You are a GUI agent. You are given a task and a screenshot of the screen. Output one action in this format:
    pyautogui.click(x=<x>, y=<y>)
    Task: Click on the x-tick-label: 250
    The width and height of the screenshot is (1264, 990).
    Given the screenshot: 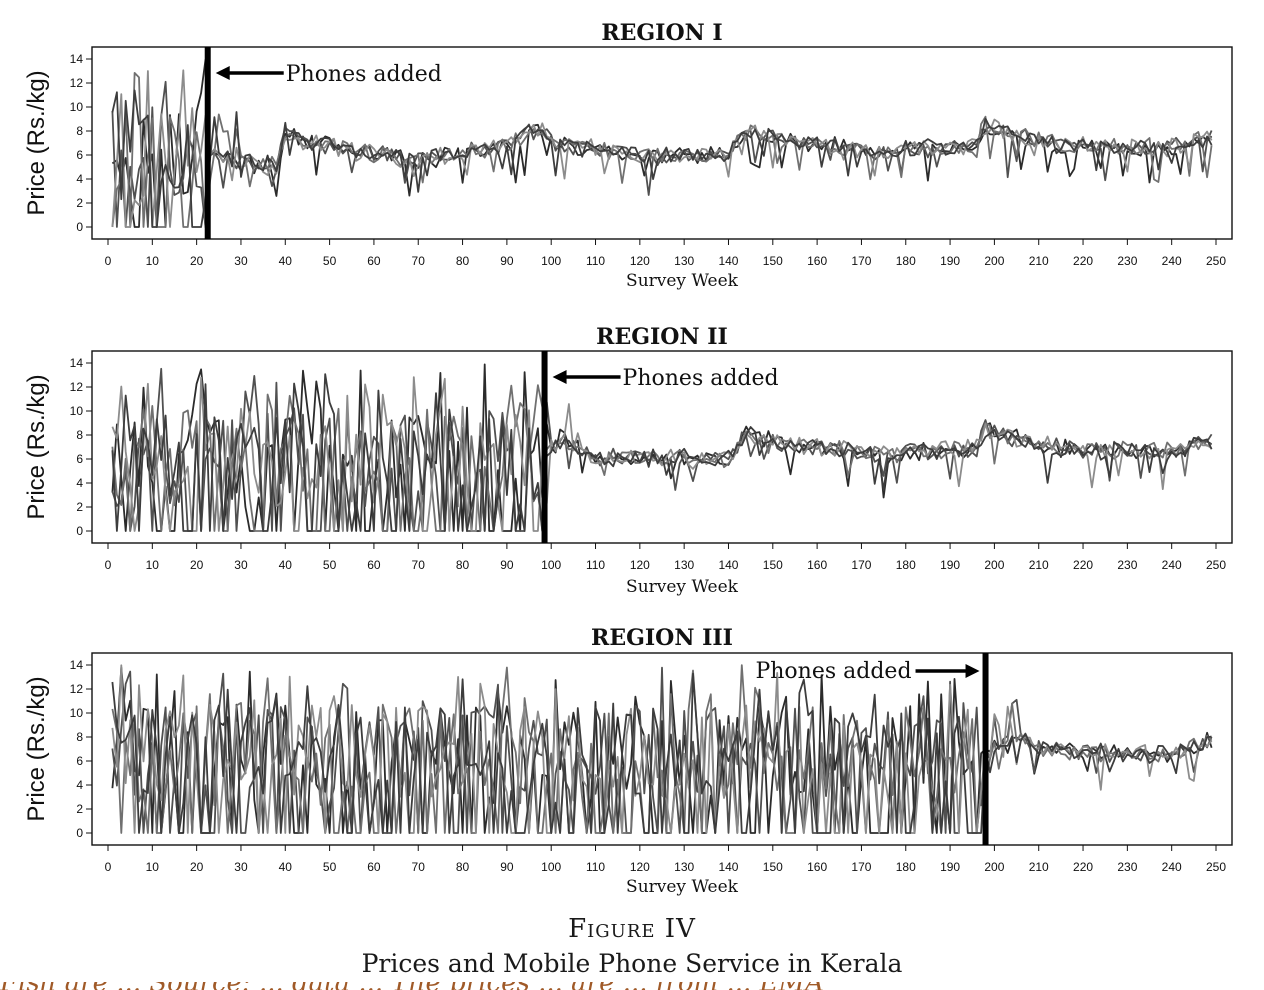 What is the action you would take?
    pyautogui.click(x=1216, y=867)
    